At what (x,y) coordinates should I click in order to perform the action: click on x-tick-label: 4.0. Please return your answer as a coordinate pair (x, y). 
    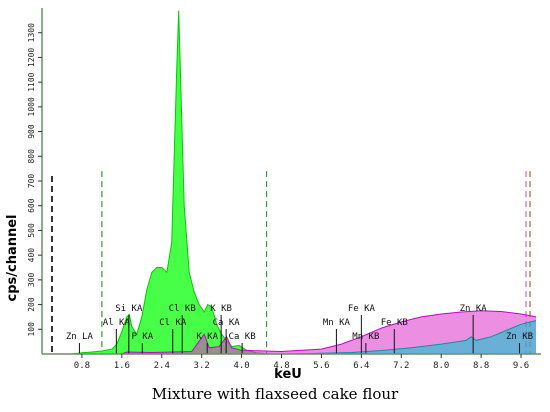
    Looking at the image, I should click on (241, 366).